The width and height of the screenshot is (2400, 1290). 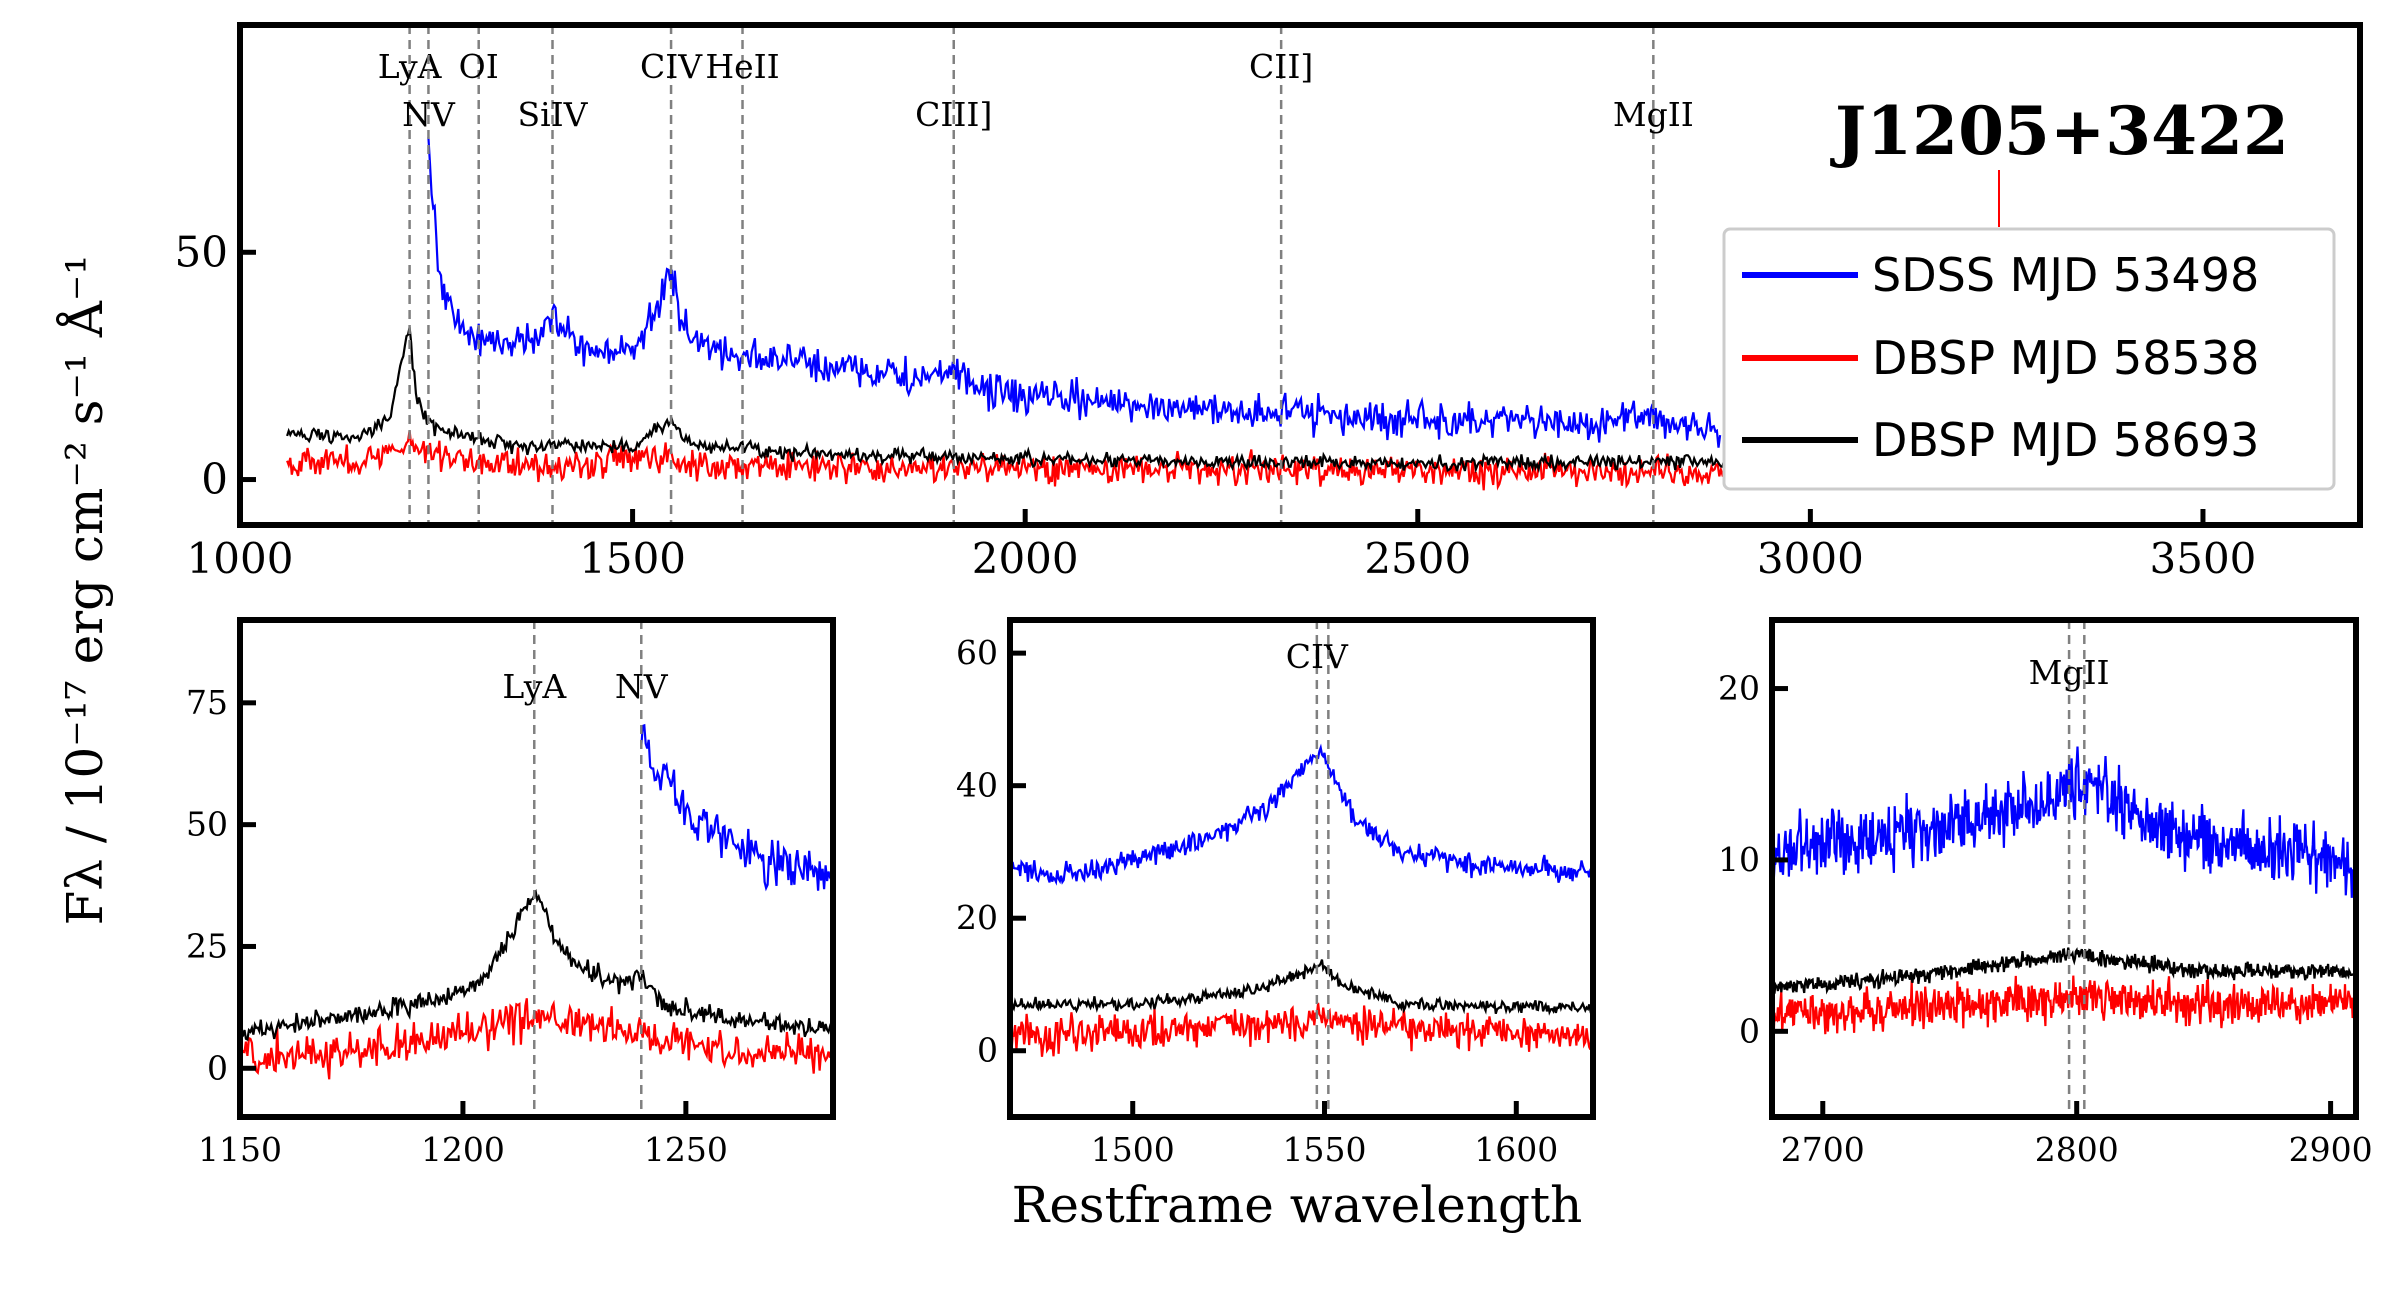 I want to click on line-label-ciii: CIII], so click(x=953, y=114).